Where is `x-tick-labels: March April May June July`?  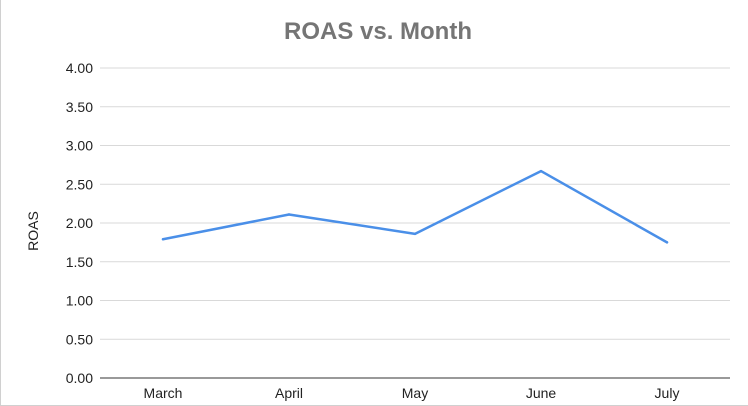 x-tick-labels: March April May June July is located at coordinates (412, 393).